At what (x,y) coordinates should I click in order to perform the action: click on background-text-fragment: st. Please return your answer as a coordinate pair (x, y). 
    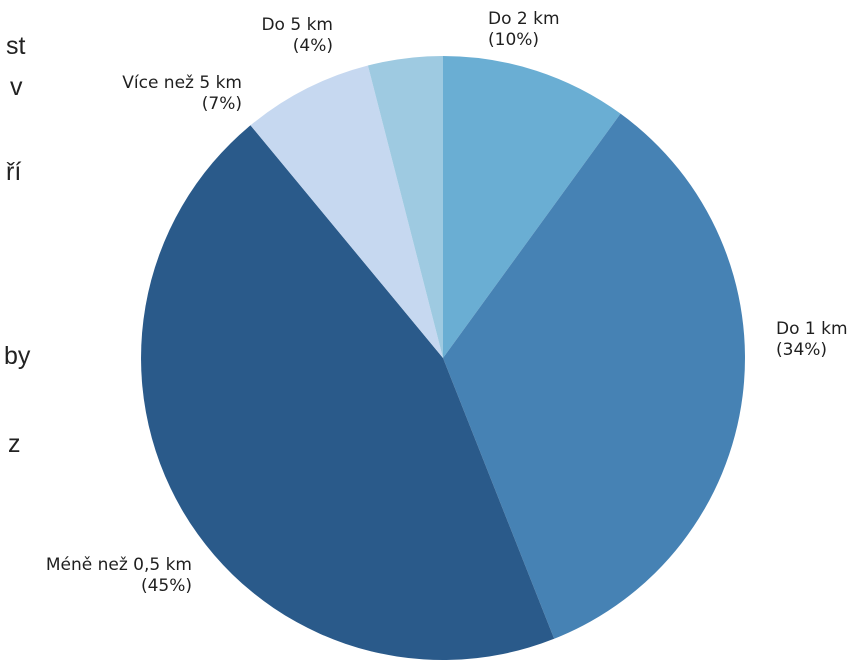
    Looking at the image, I should click on (16, 46).